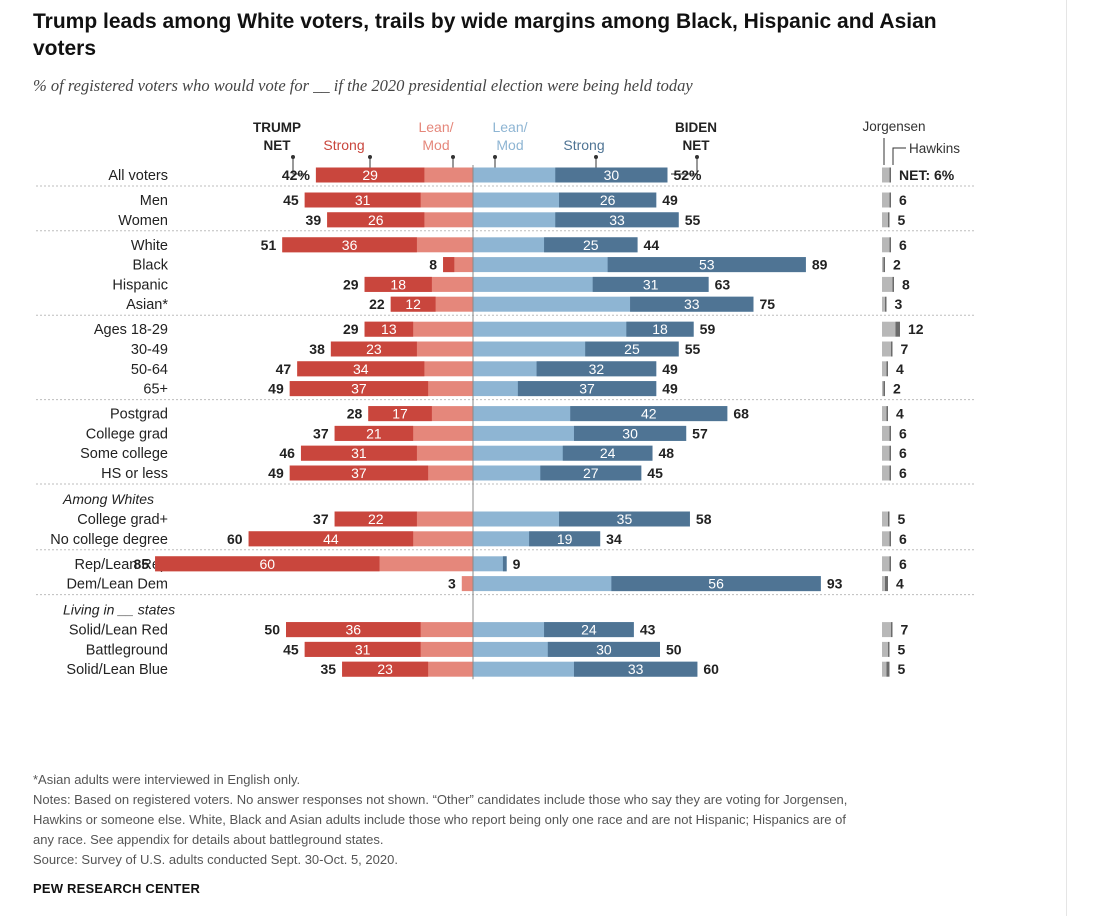 This screenshot has width=1111, height=916. I want to click on row-label: Women, so click(143, 221).